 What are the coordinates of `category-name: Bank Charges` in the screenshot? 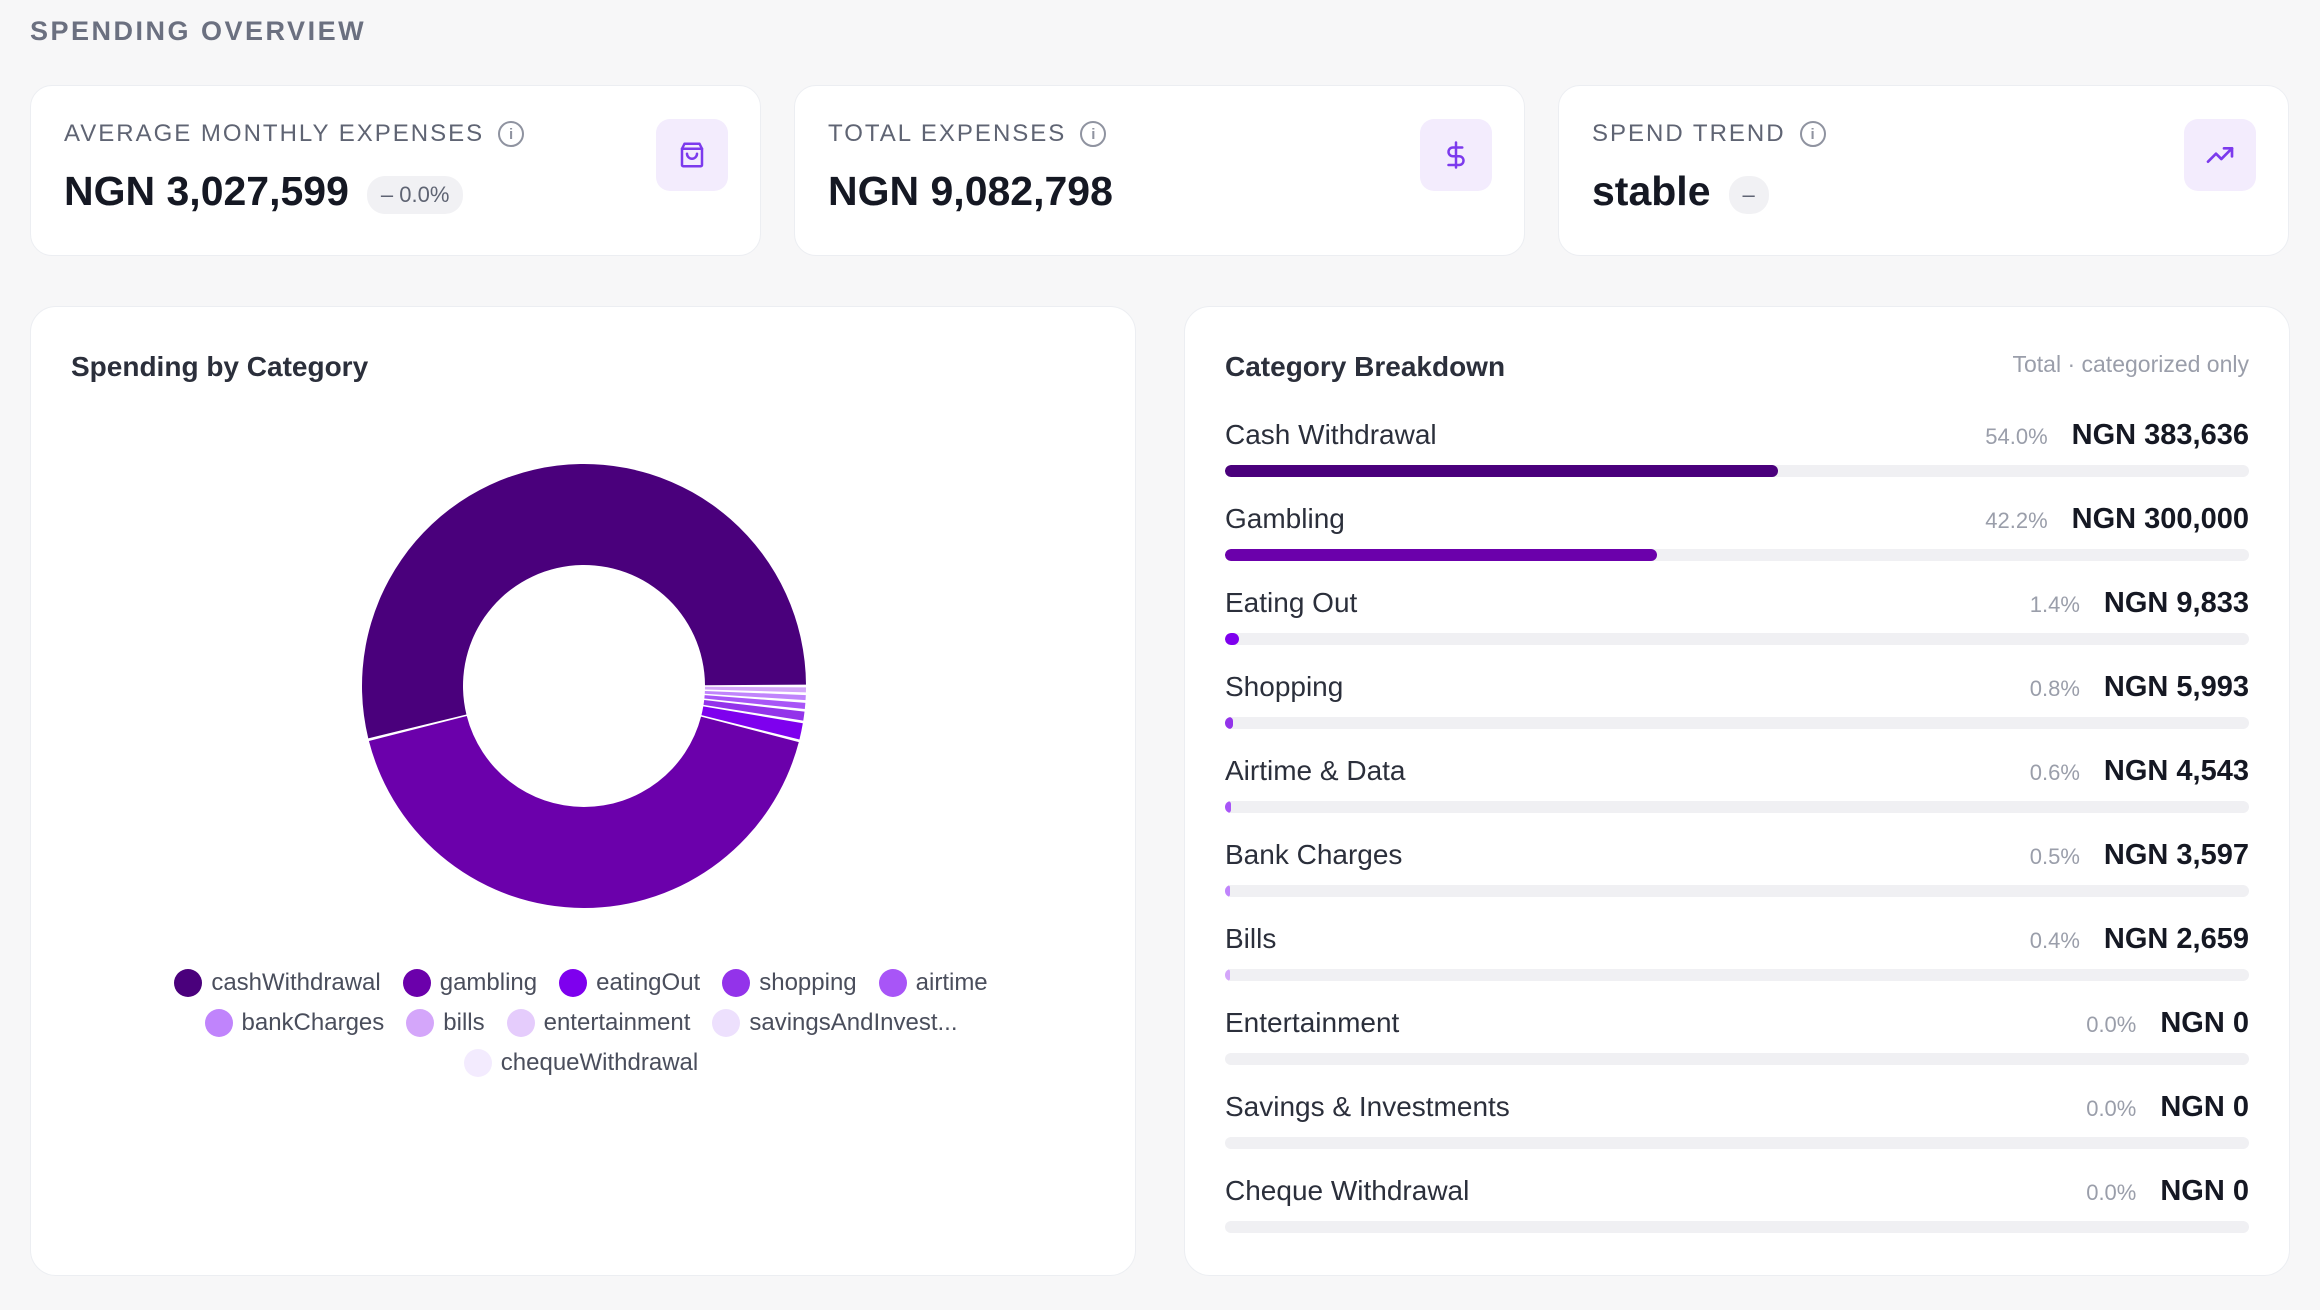 It's located at (1314, 854).